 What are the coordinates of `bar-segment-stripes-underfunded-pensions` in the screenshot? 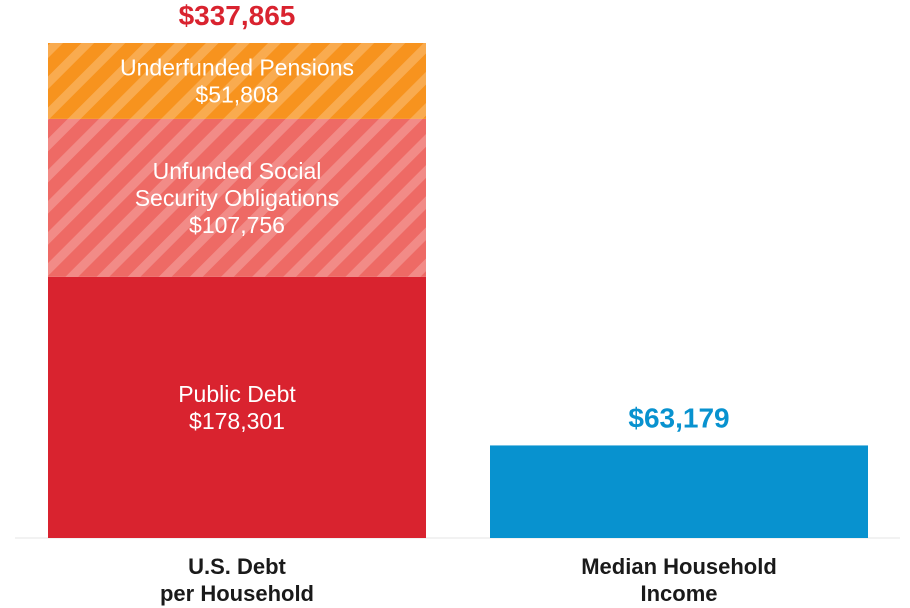 It's located at (237, 81).